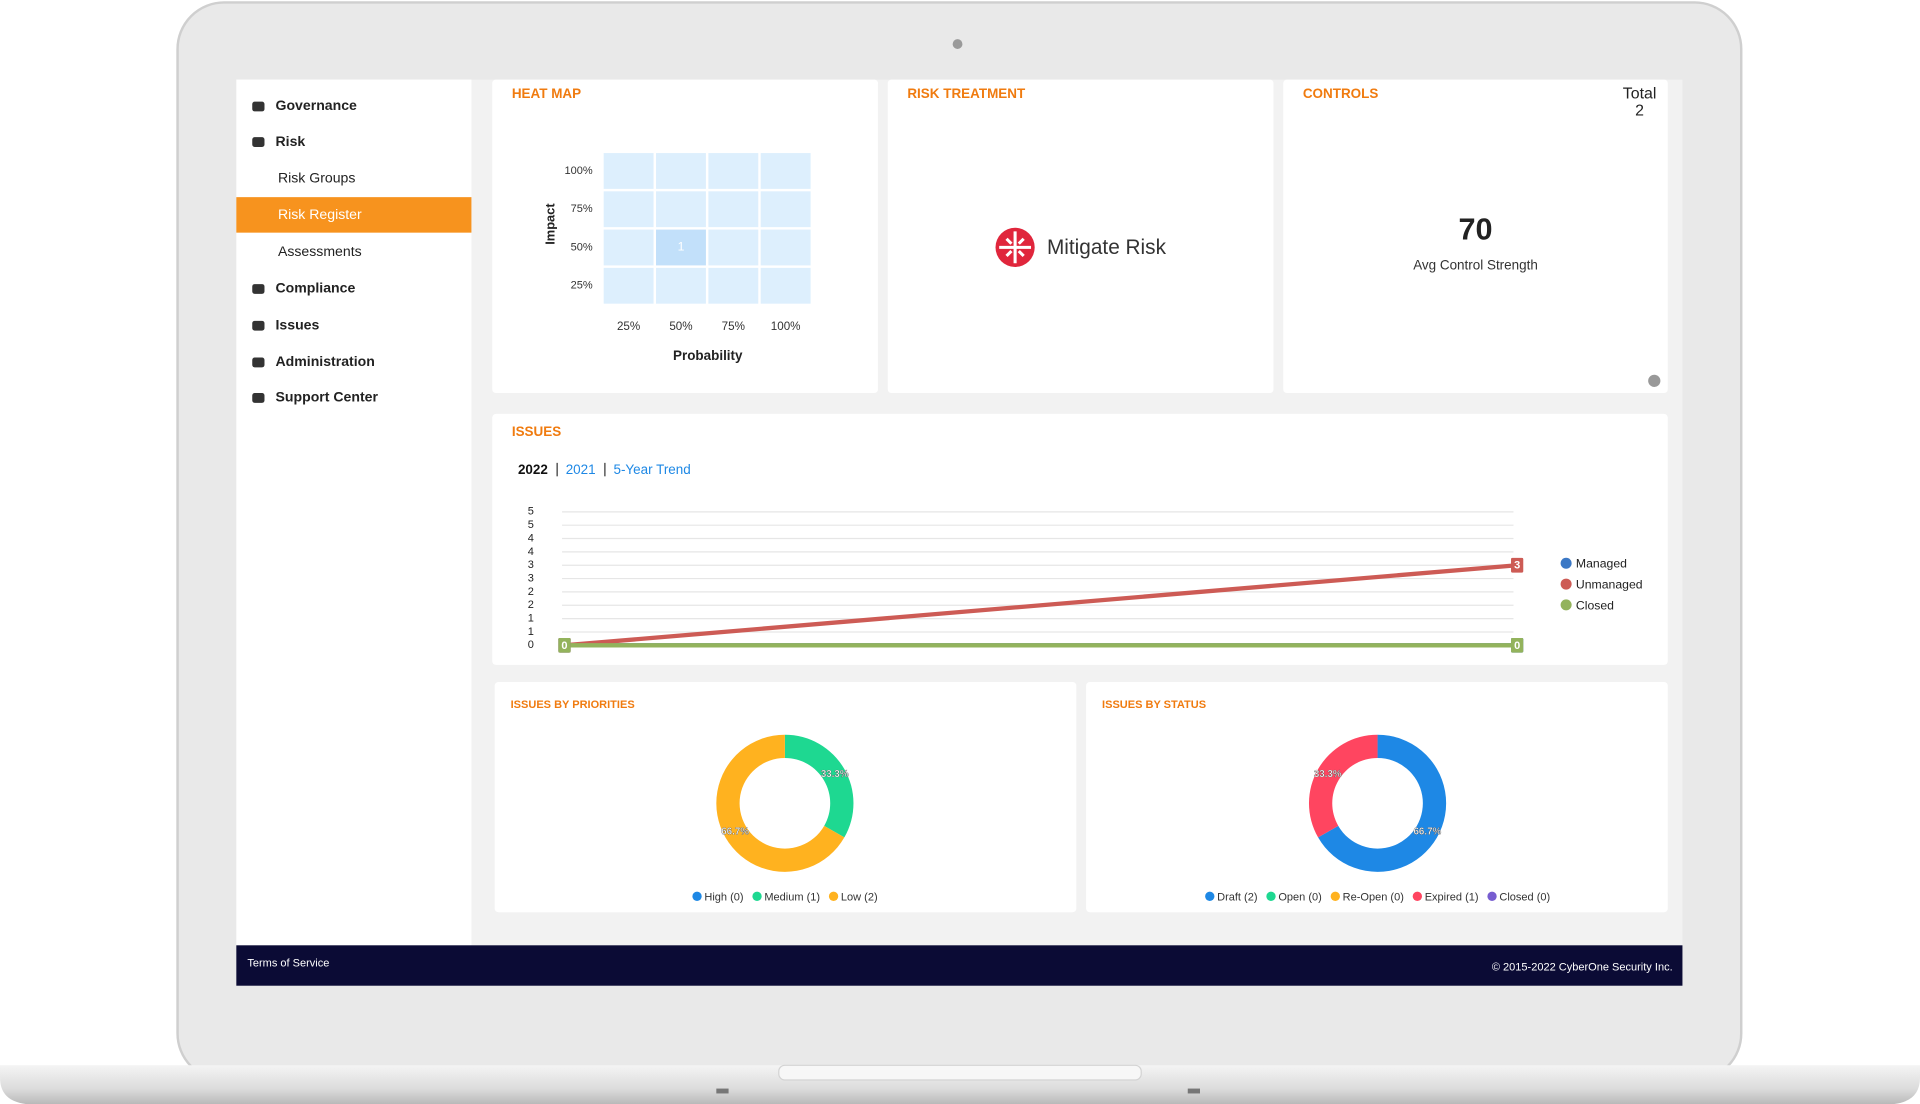  I want to click on y-tick-label: 75%, so click(582, 209).